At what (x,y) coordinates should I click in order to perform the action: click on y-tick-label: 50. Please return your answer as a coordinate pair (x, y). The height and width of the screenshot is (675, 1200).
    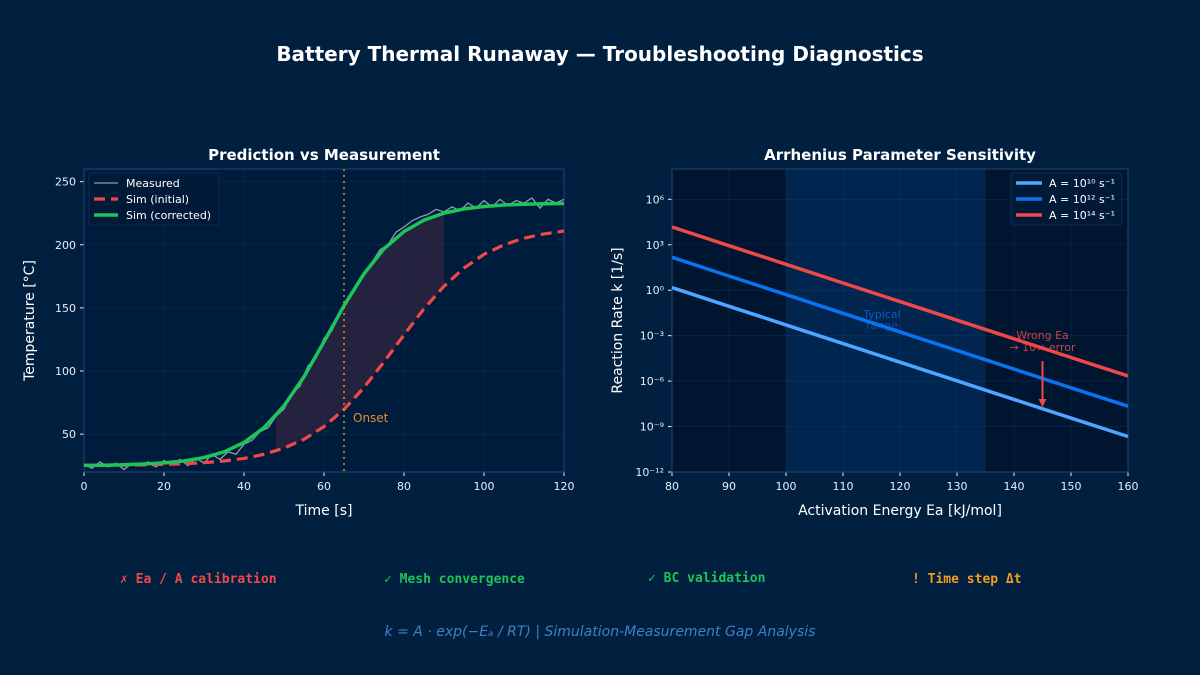
    Looking at the image, I should click on (69, 434).